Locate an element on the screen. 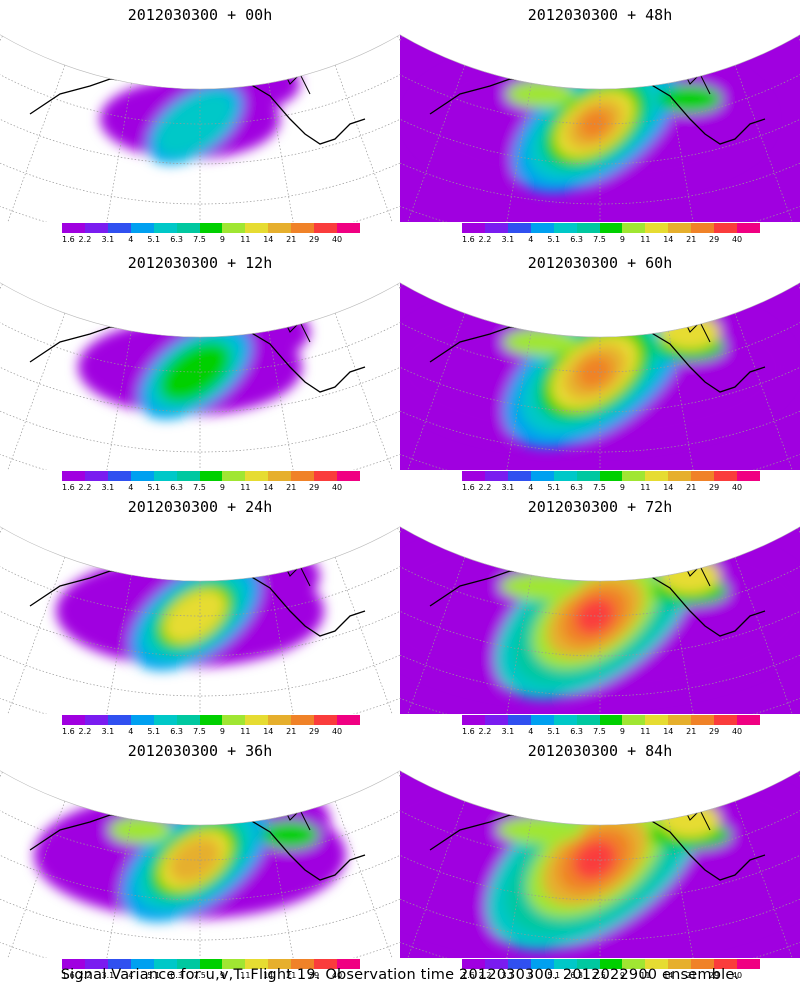 The width and height of the screenshot is (800, 1000). panel-title: 2012030300 + 84h is located at coordinates (600, 751).